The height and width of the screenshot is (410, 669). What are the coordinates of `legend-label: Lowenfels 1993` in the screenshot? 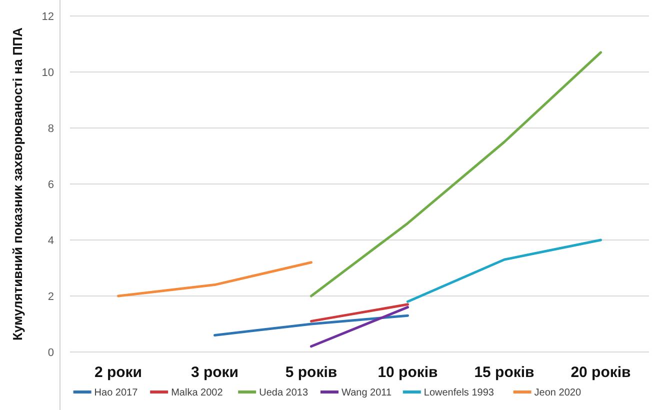 It's located at (459, 393).